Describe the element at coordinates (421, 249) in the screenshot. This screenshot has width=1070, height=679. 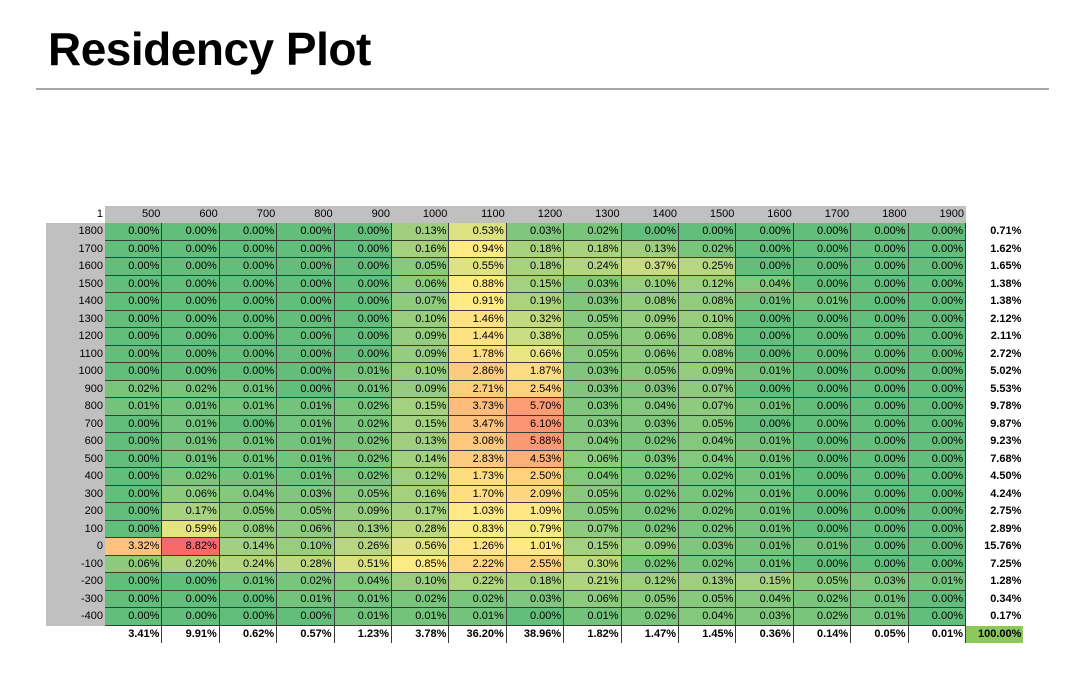
I see `heatmap-cell: 0.16%` at that location.